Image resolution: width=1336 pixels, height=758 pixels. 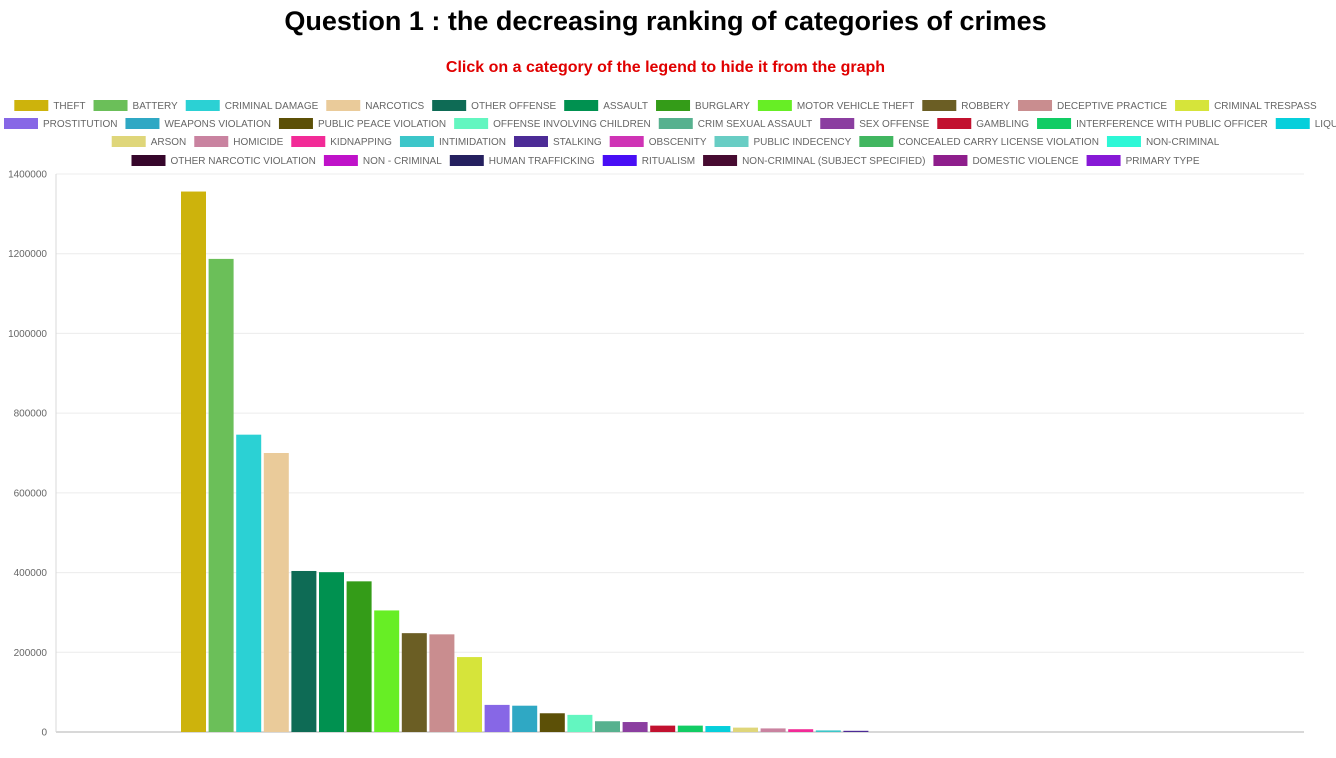 I want to click on legend-item-intimidation: INTIMIDATION, so click(x=452, y=142).